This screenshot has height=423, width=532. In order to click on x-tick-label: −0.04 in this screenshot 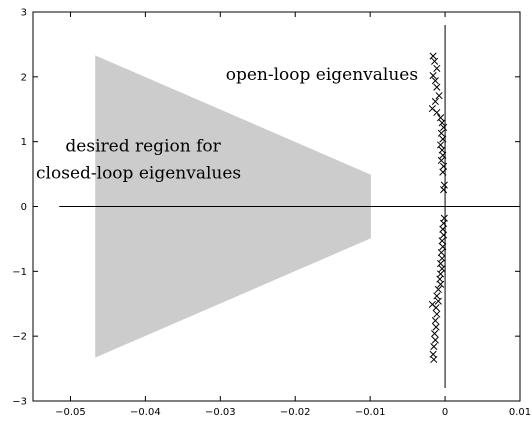, I will do `click(145, 412)`.